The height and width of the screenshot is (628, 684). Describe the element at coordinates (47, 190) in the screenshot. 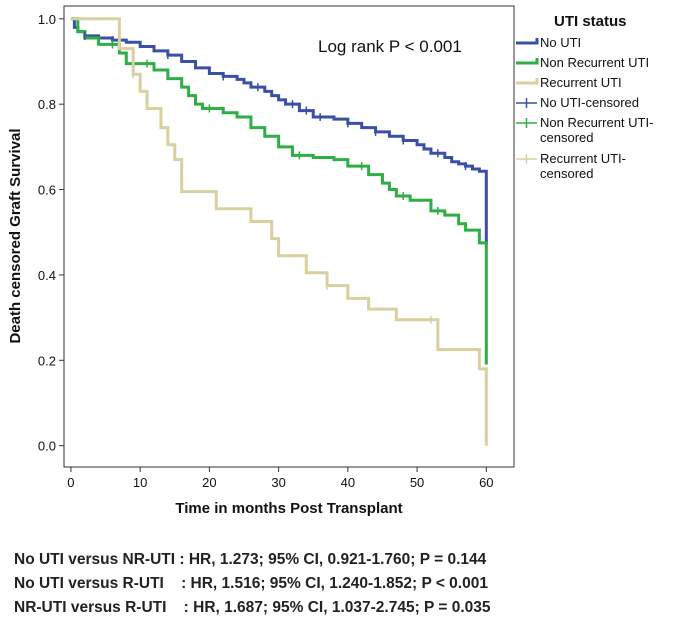

I see `y-tick-label: 0.6` at that location.